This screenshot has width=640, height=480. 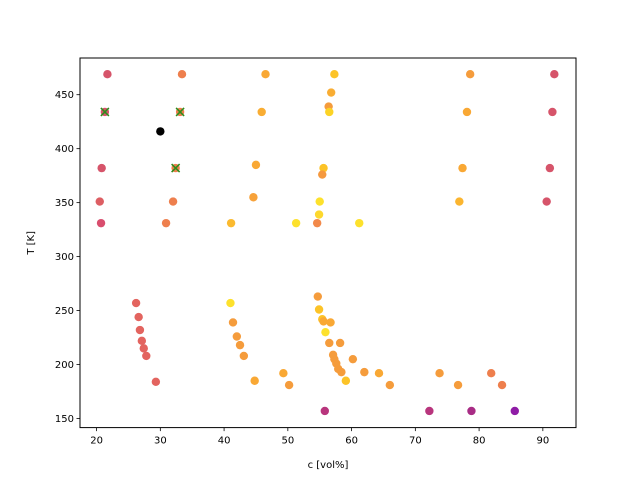 I want to click on y-tick-label: 150, so click(x=64, y=419).